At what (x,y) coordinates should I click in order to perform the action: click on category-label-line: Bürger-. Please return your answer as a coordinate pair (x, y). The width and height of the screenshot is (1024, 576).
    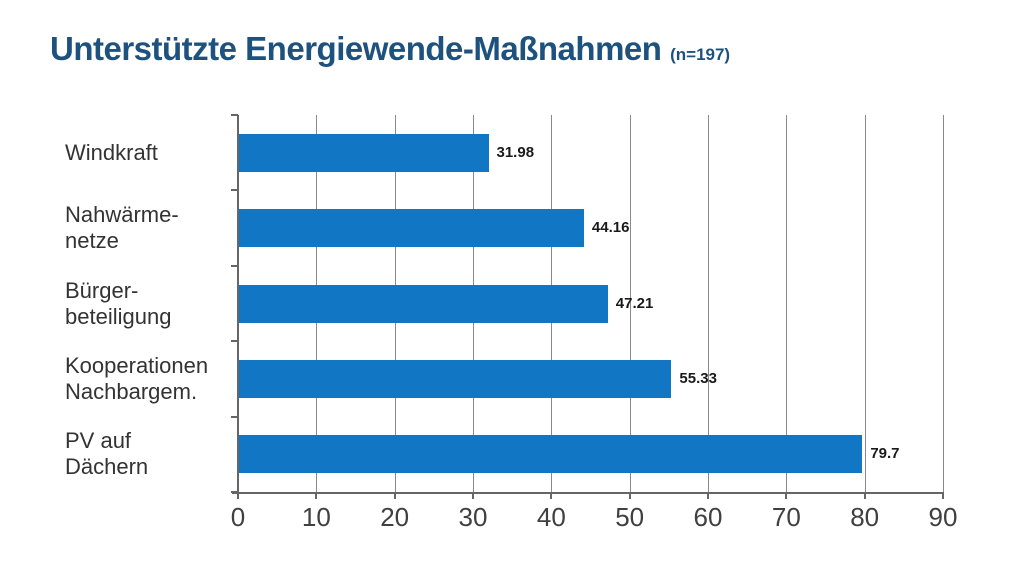
    Looking at the image, I should click on (102, 290).